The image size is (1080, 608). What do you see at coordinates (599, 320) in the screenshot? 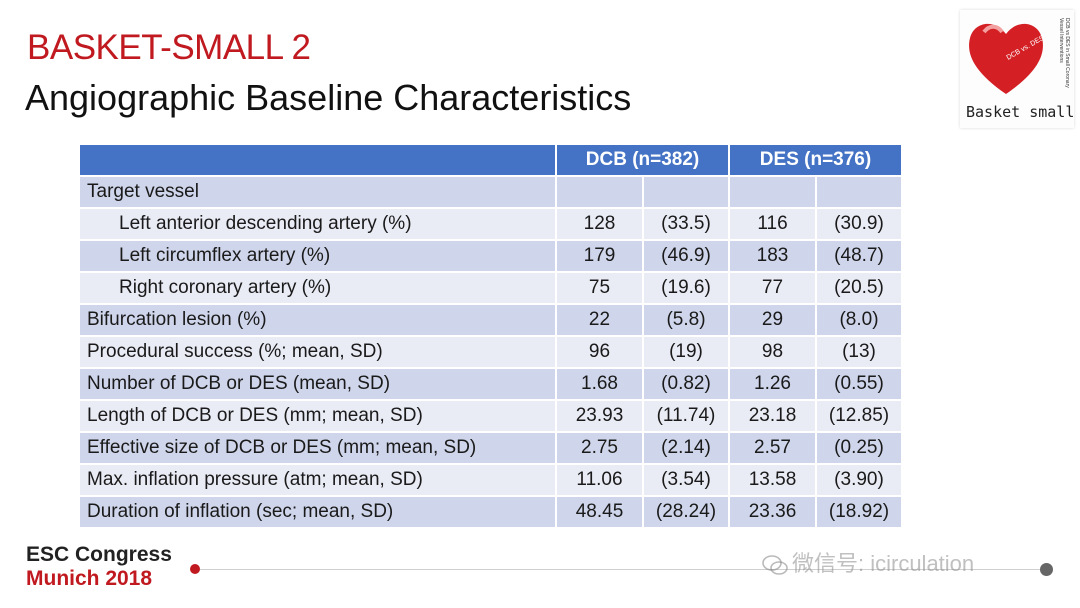
I see `dcb-value: 22` at bounding box center [599, 320].